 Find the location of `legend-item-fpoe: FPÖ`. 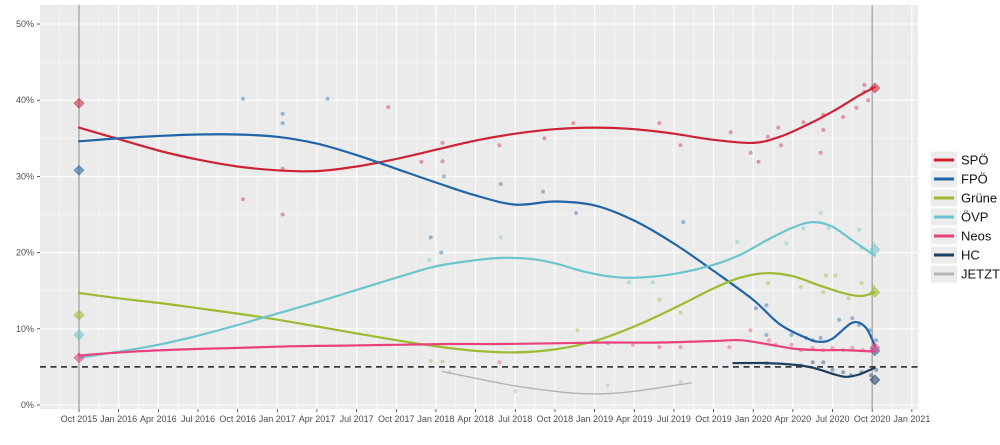

legend-item-fpoe: FPÖ is located at coordinates (959, 179).